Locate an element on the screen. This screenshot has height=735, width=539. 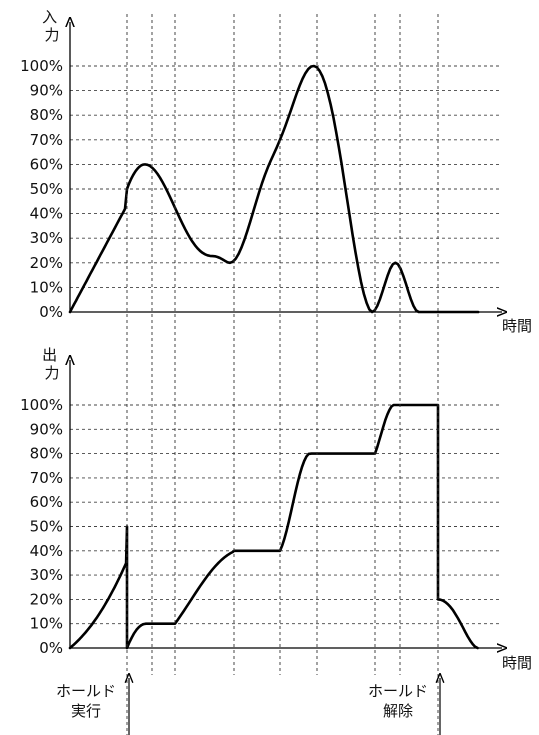
hold-execute-label-line1: ホールド is located at coordinates (86, 691).